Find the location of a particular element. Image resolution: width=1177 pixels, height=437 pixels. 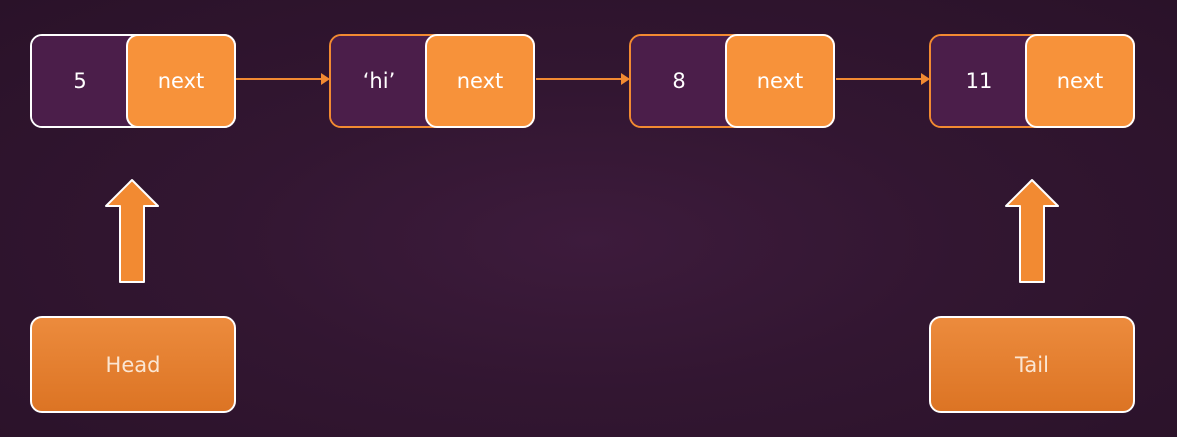

list-node-4: 11 next is located at coordinates (1032, 81).